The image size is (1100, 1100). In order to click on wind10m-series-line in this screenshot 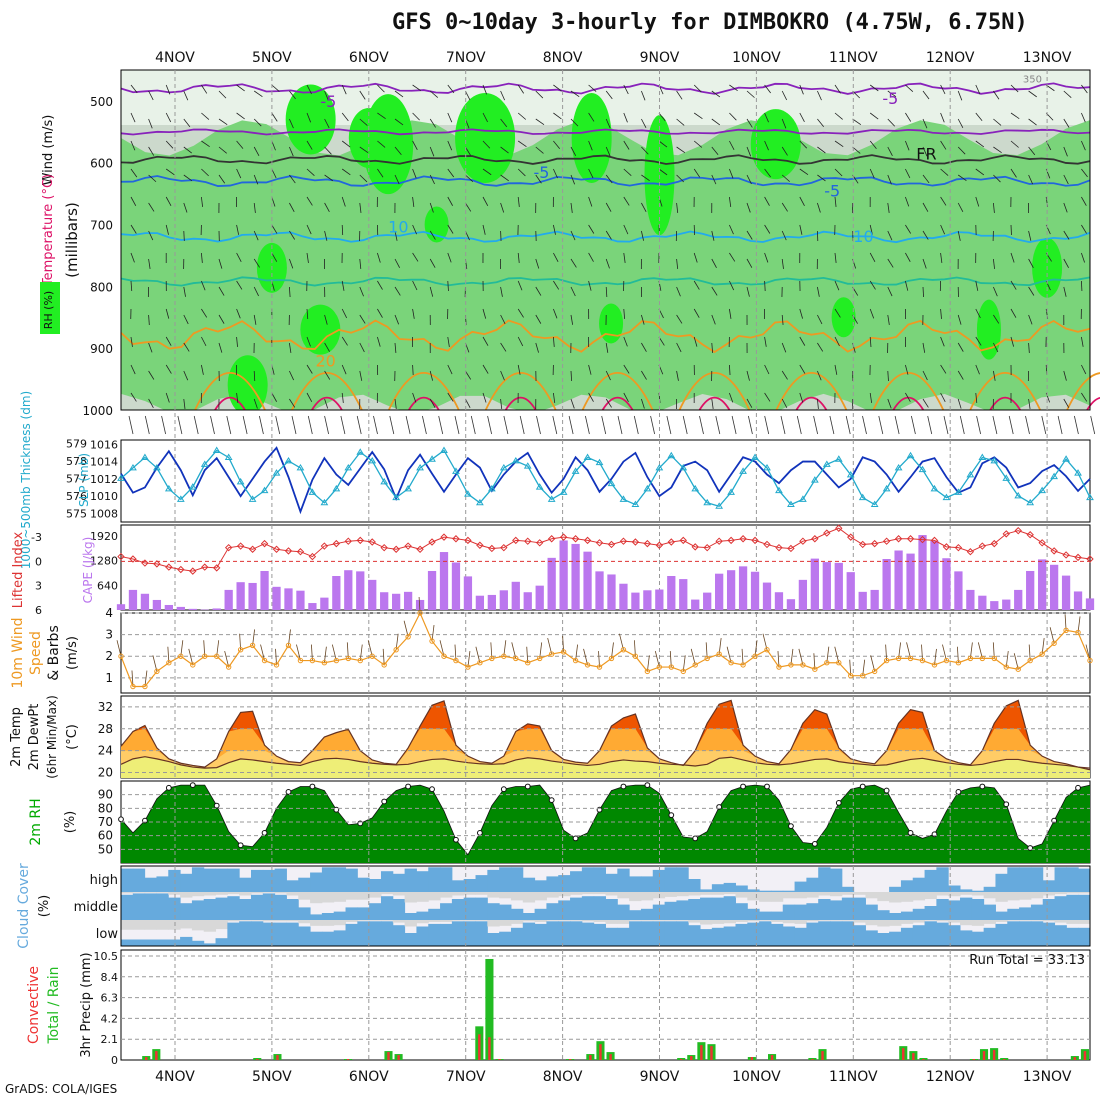, I will do `click(605, 649)`.